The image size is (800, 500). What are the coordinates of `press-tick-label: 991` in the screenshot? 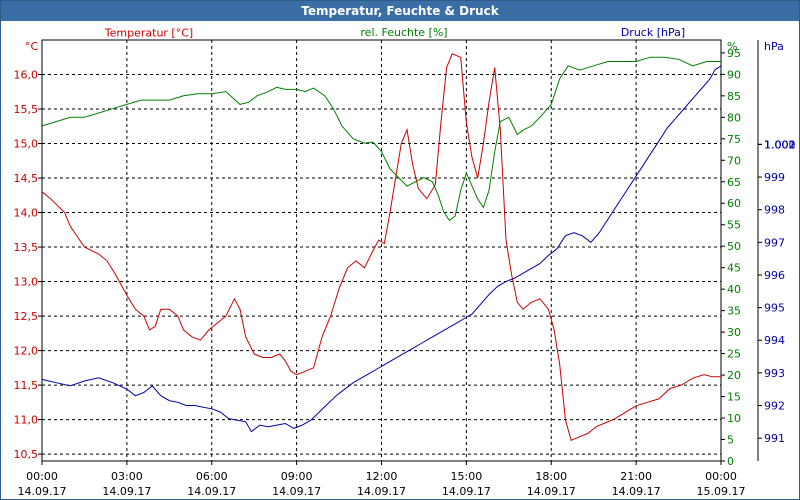 It's located at (774, 438).